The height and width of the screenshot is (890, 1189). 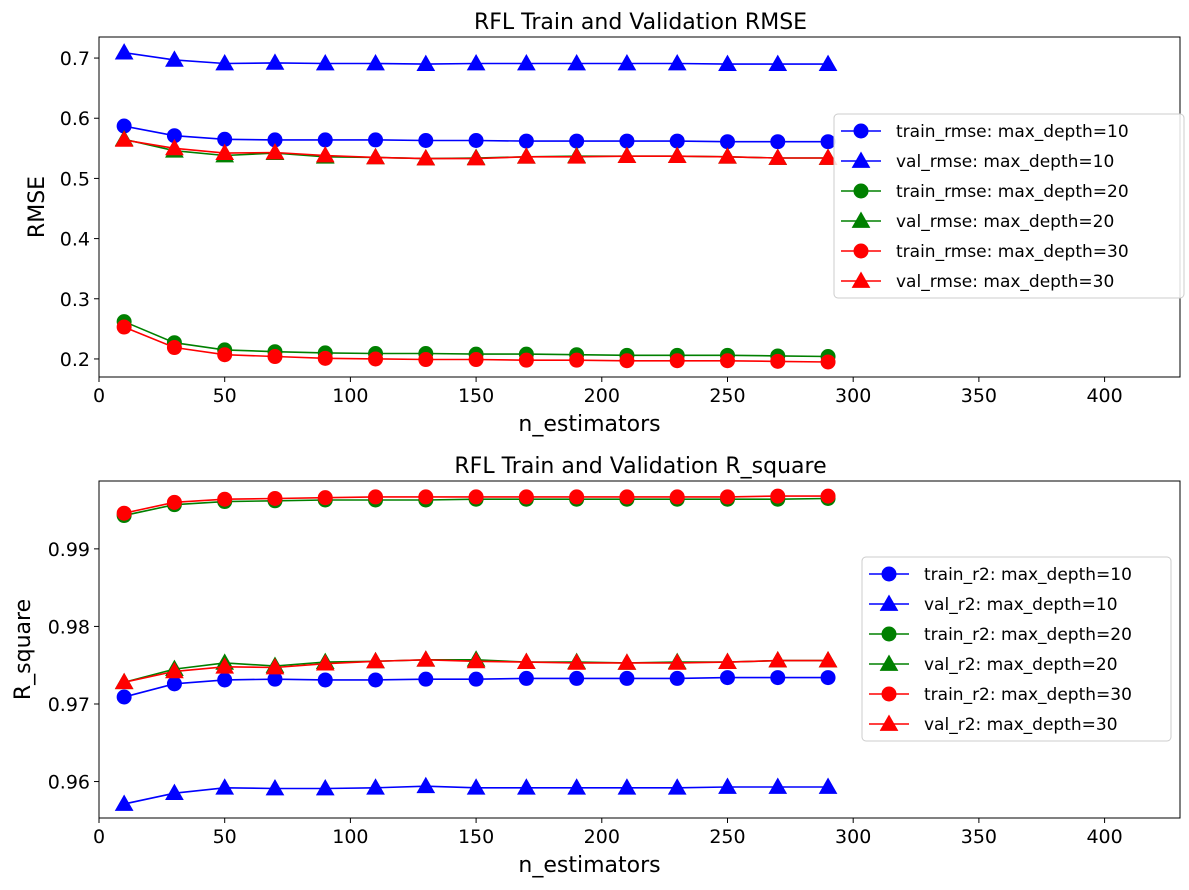 What do you see at coordinates (75, 179) in the screenshot?
I see `y-tick-label: 0.5` at bounding box center [75, 179].